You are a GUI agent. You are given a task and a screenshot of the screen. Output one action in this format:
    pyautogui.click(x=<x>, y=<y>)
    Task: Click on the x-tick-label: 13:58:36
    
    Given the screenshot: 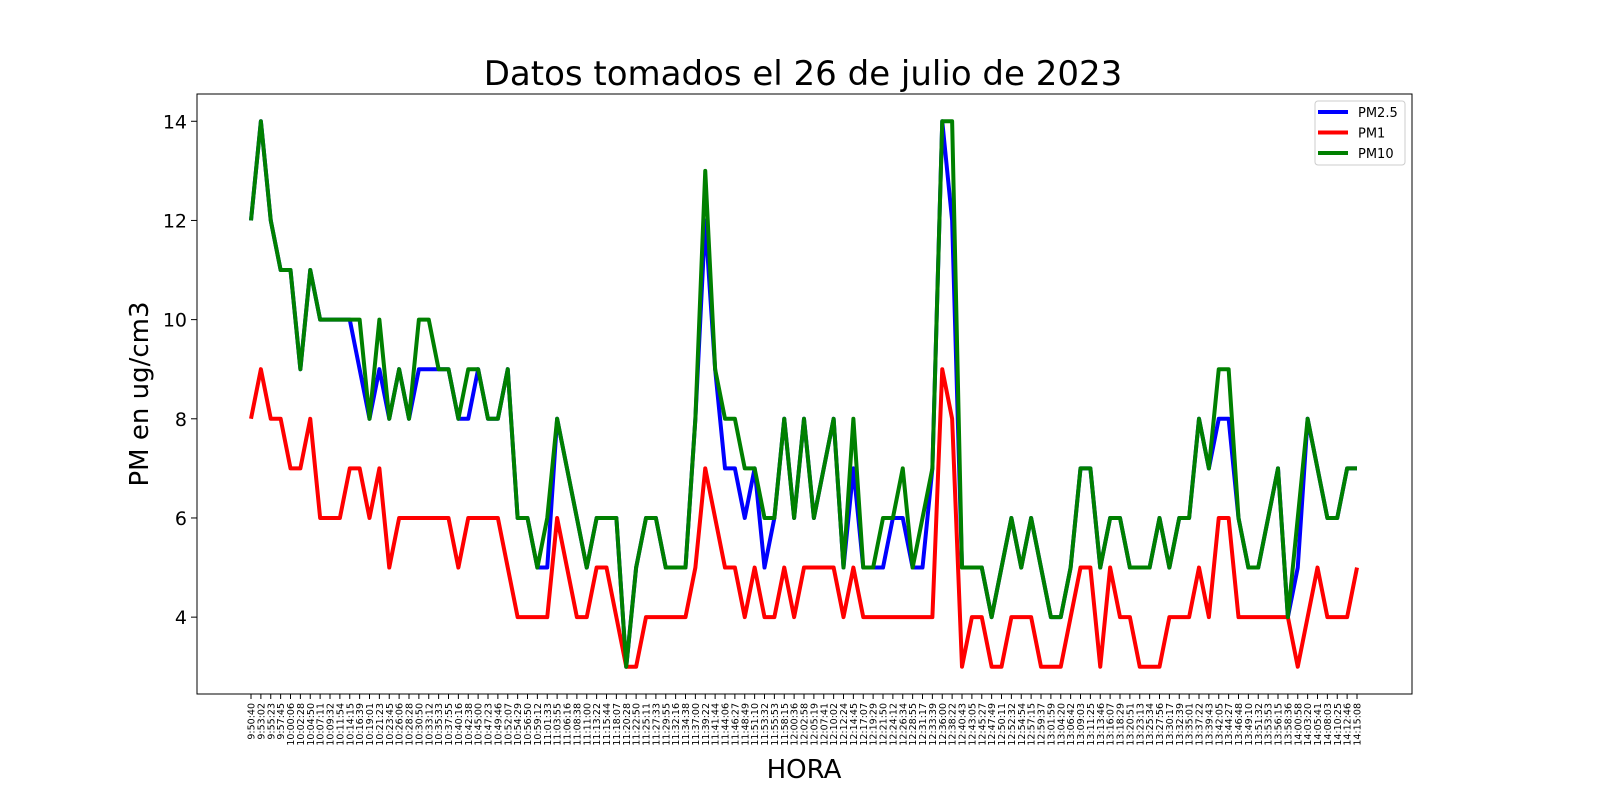 What is the action you would take?
    pyautogui.click(x=1288, y=724)
    